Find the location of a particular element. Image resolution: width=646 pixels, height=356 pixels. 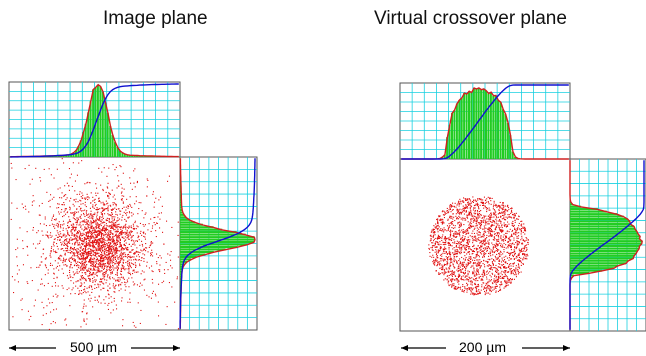

scatter-plot-box is located at coordinates (94, 243).